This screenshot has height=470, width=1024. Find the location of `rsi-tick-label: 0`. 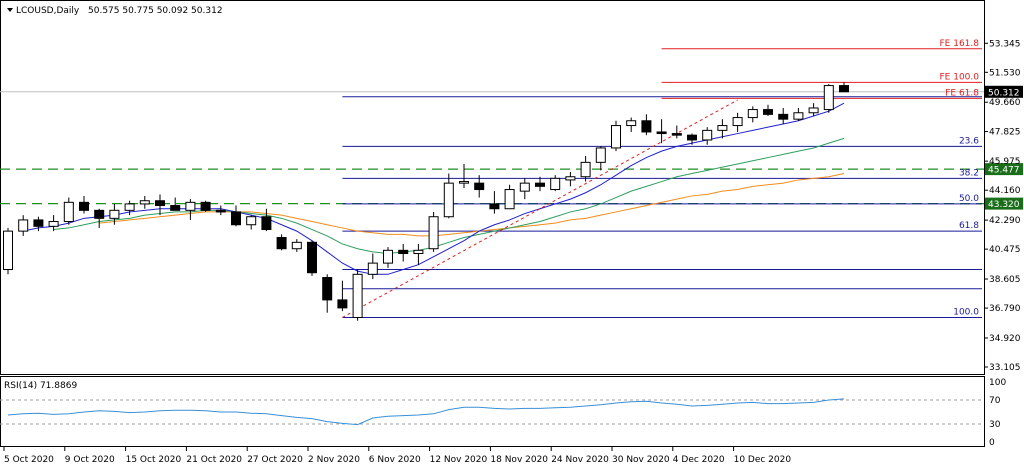

rsi-tick-label: 0 is located at coordinates (992, 443).